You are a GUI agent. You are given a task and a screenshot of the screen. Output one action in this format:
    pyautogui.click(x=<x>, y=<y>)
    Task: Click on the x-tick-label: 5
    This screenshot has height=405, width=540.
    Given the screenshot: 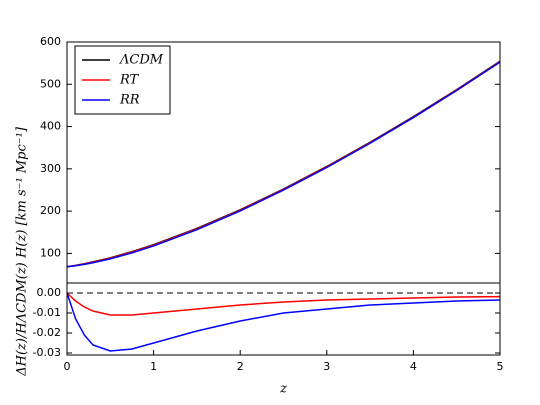 What is the action you would take?
    pyautogui.click(x=500, y=366)
    